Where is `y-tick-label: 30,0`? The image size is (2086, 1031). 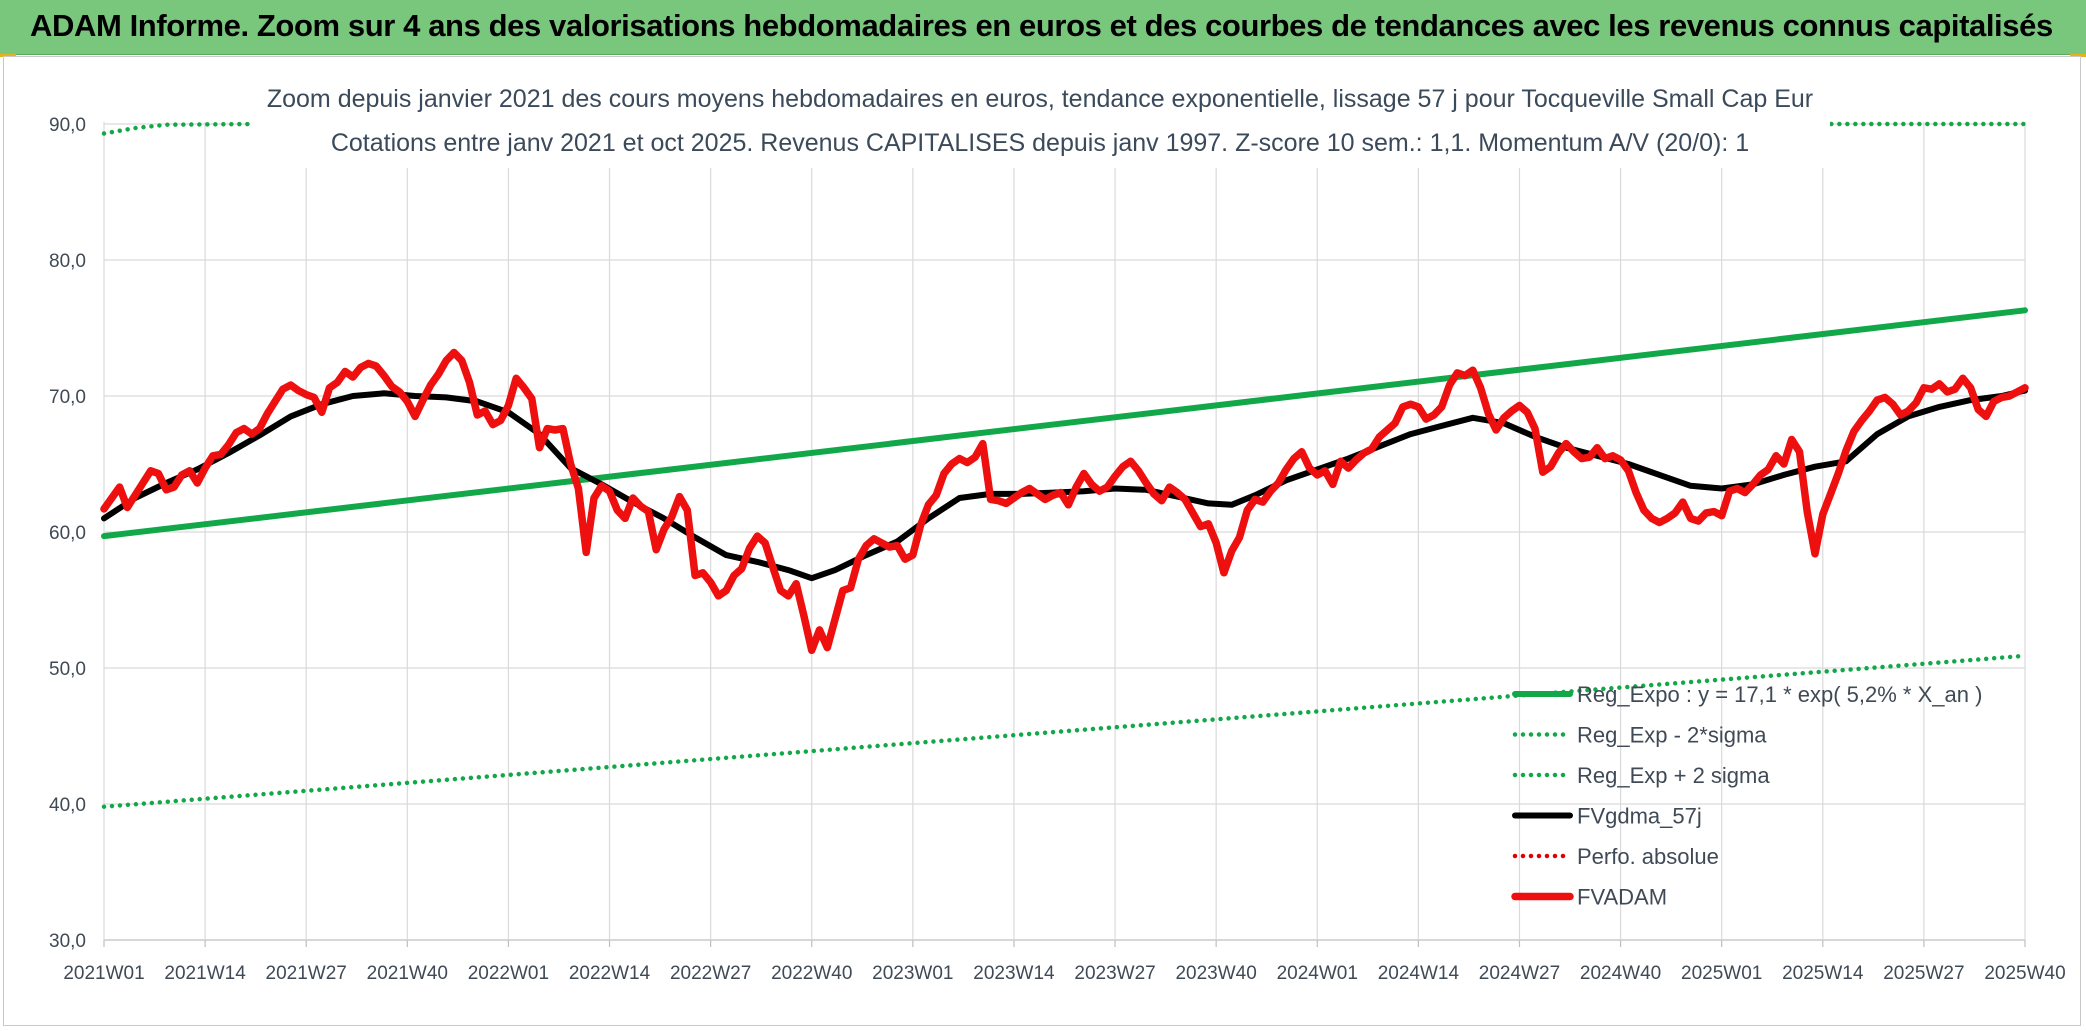 y-tick-label: 30,0 is located at coordinates (67, 941).